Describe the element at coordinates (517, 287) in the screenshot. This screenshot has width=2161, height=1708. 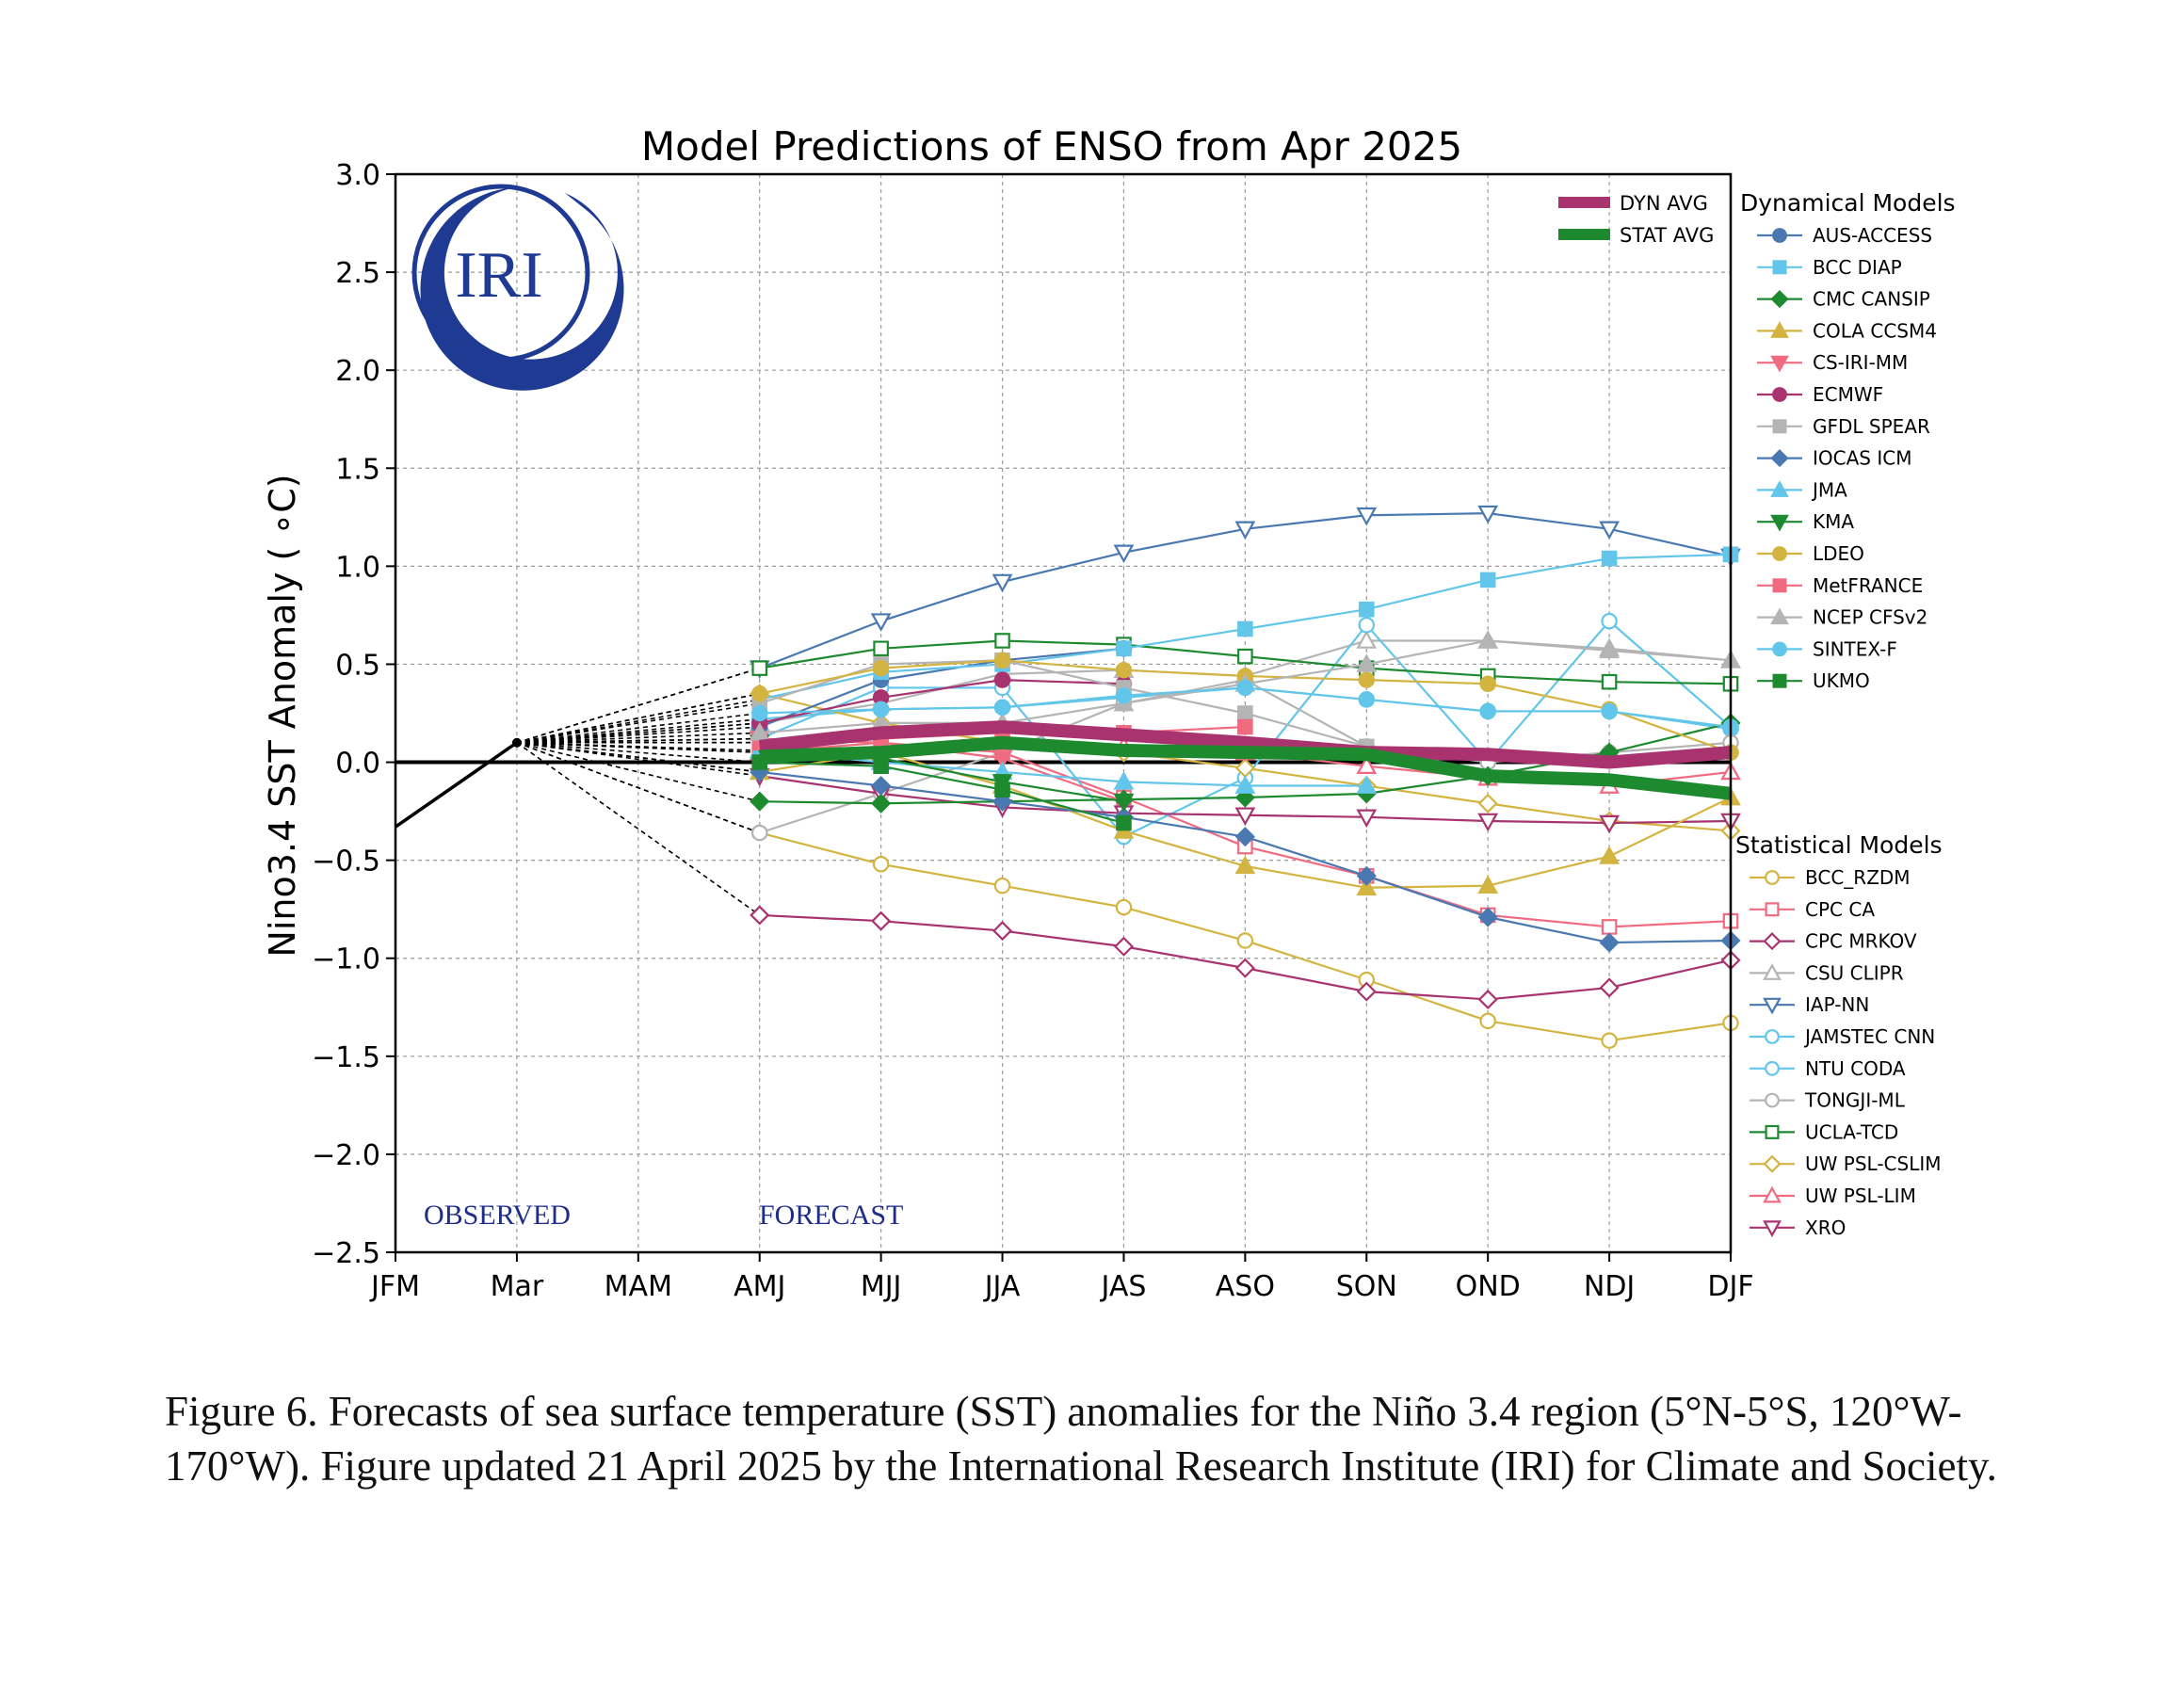
I see `iri-logo: IRI` at that location.